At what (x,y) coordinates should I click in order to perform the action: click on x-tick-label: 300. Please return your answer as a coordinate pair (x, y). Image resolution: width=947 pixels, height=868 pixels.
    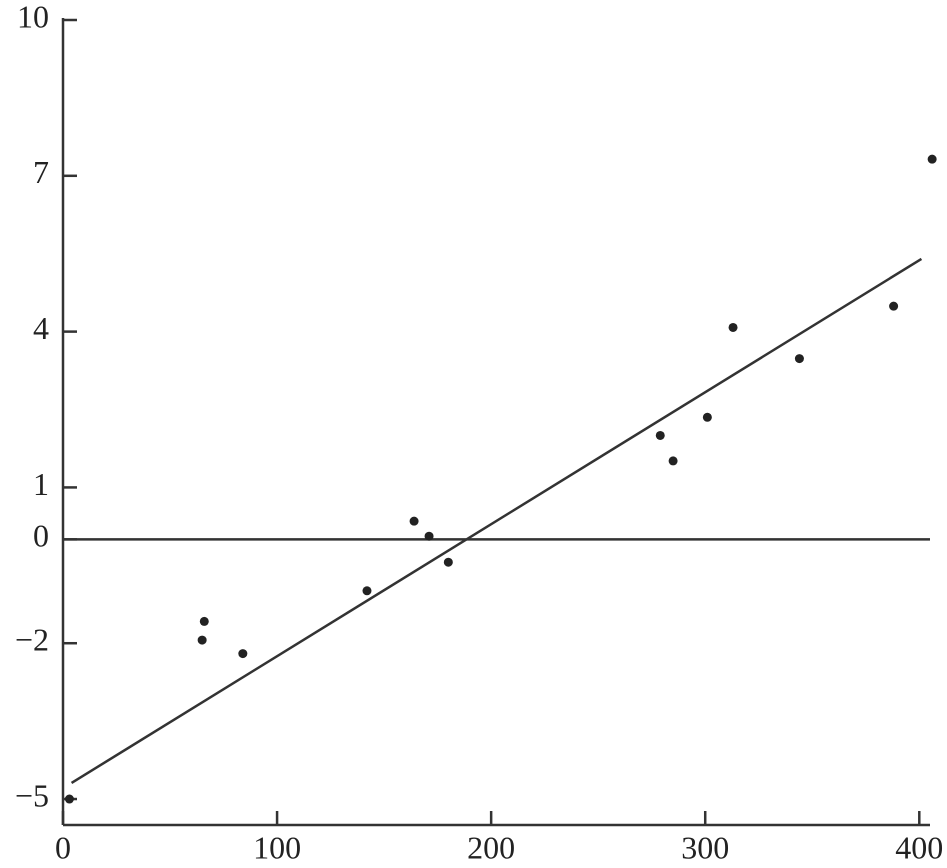
    Looking at the image, I should click on (705, 847).